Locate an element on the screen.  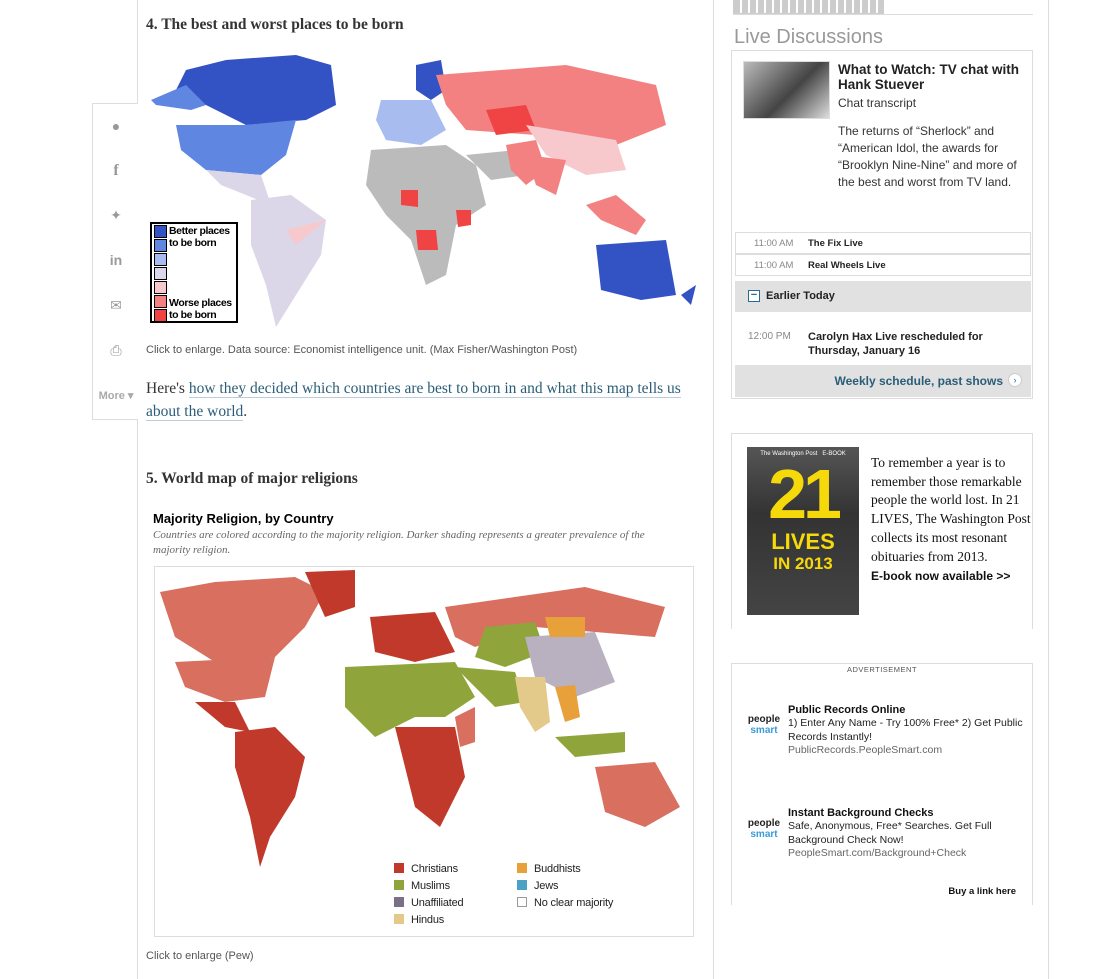
linkedin-icon: in is located at coordinates (116, 260).